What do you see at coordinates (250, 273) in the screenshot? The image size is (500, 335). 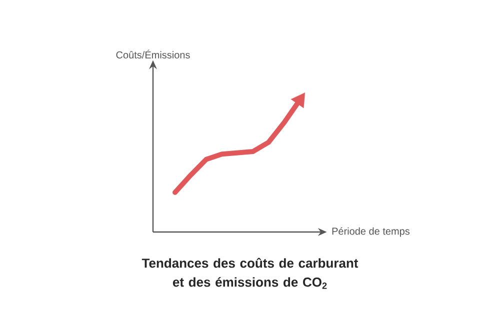 I see `text: Tendances des coûts de carburant et des émissions de CO$_{2}$` at bounding box center [250, 273].